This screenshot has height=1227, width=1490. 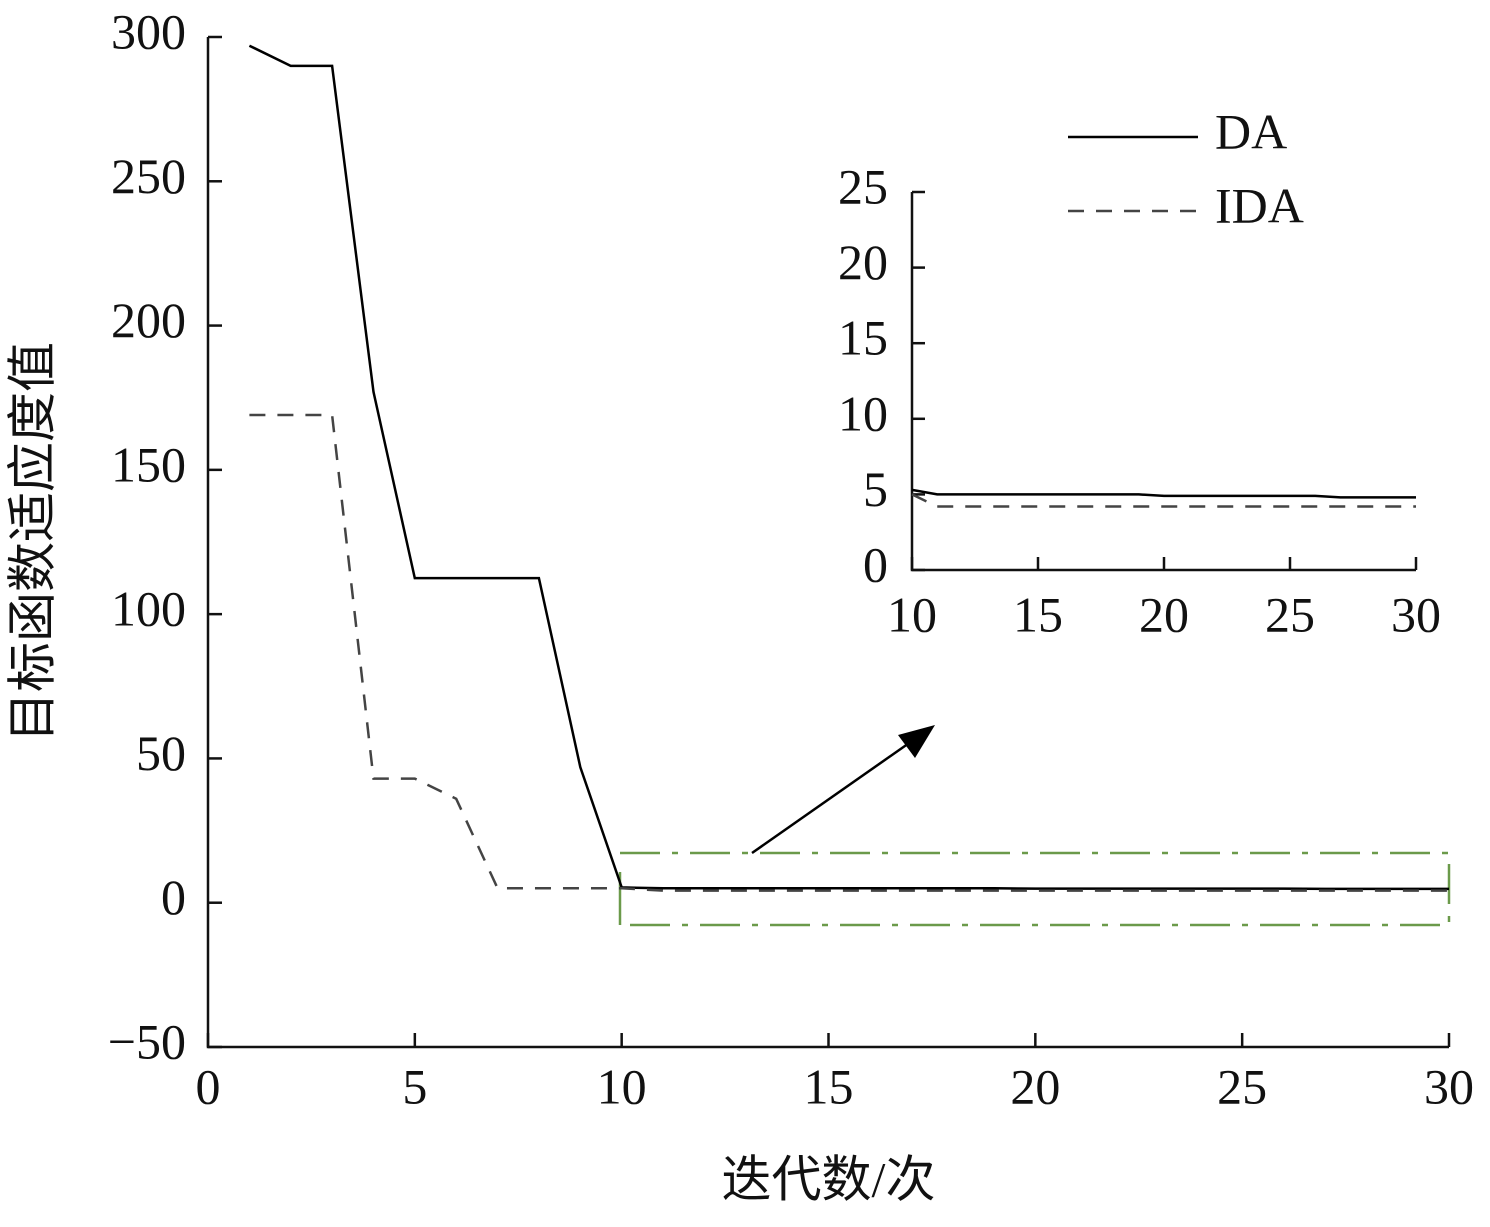 I want to click on y-tick-label: 5, so click(x=875, y=489).